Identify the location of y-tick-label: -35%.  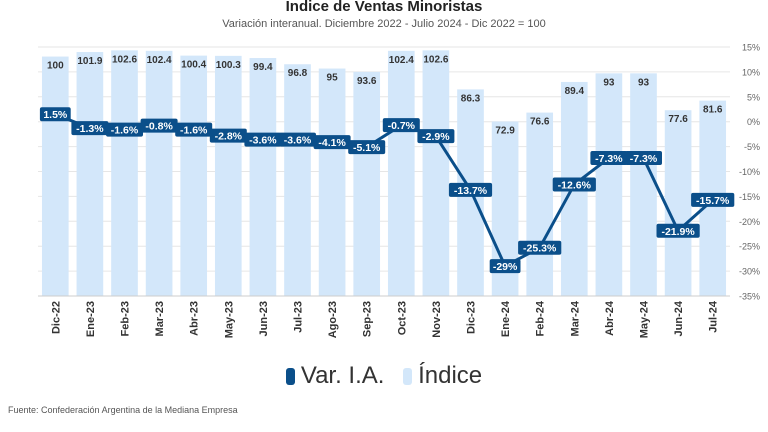
(749, 297).